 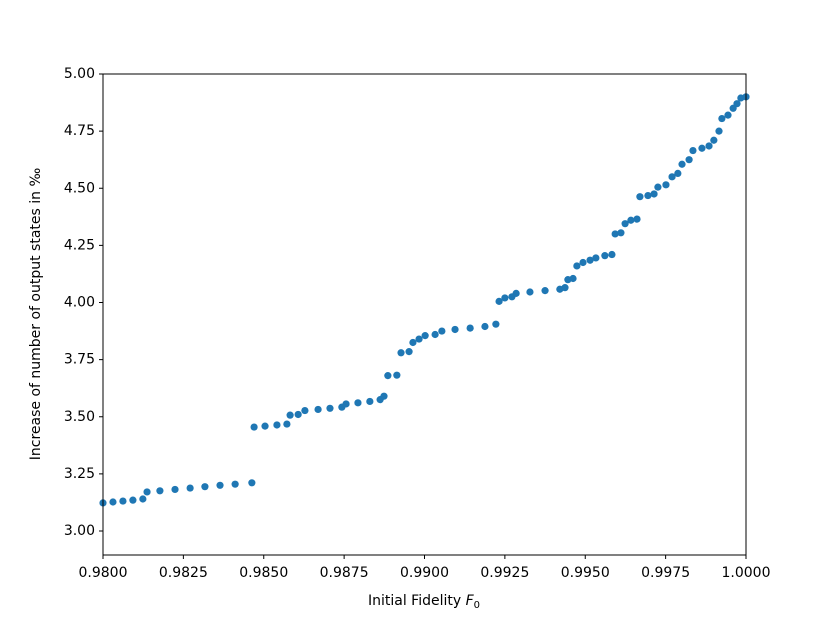 What do you see at coordinates (103, 573) in the screenshot?
I see `x-tick-label: 0.9800` at bounding box center [103, 573].